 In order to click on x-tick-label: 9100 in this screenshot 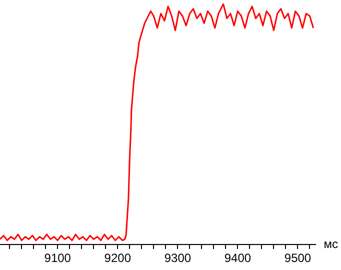, I will do `click(58, 258)`.